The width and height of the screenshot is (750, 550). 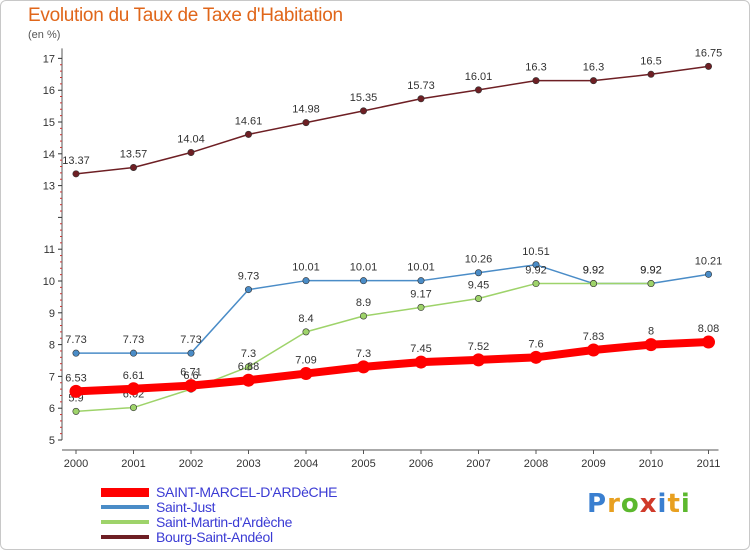 I want to click on y-tick-label: 5, so click(x=52, y=441).